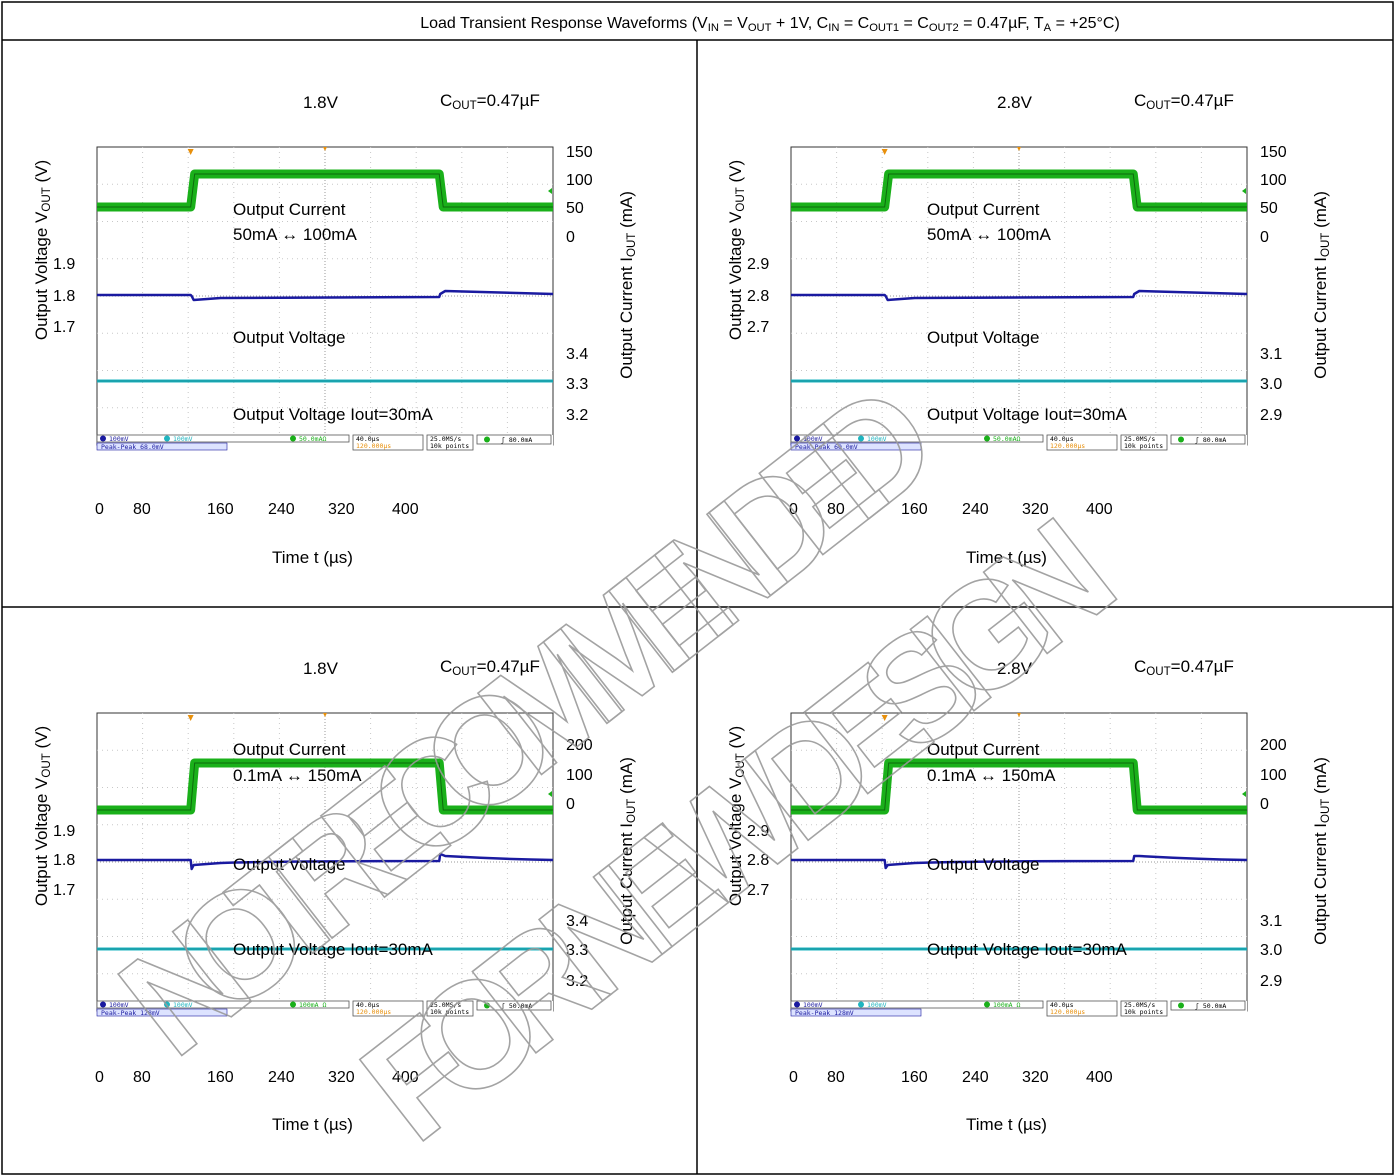  Describe the element at coordinates (760, 28) in the screenshot. I see `title-subscript: OUT` at that location.